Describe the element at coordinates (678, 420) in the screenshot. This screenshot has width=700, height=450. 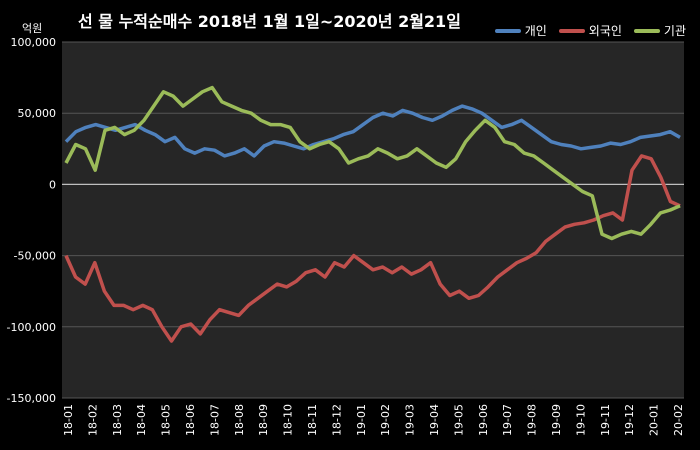
I see `x-tick-label: 20-02` at that location.